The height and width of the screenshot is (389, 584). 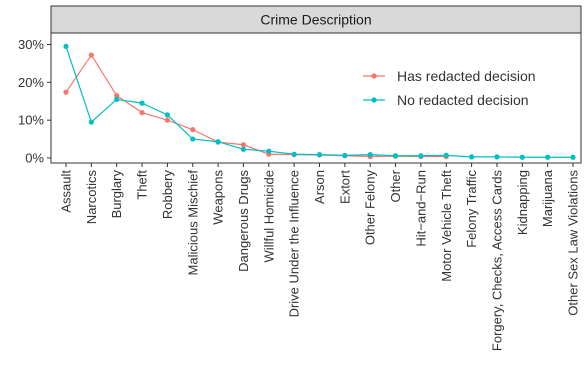 What do you see at coordinates (573, 243) in the screenshot?
I see `x-tick-label: Other Sex Law Violations` at bounding box center [573, 243].